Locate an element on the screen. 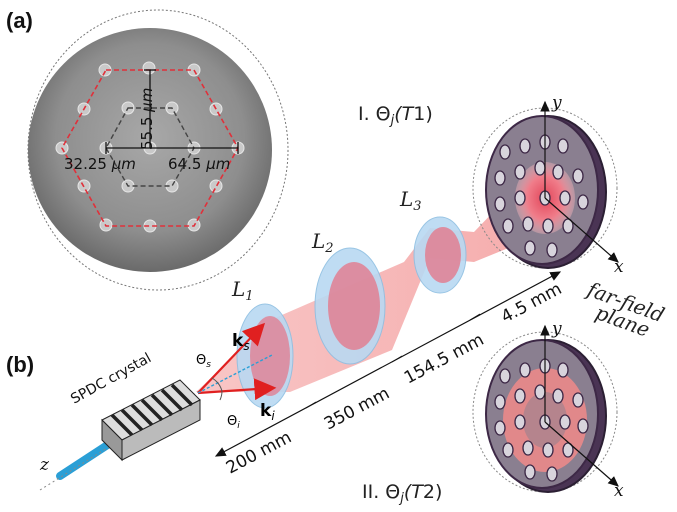 The image size is (677, 512). panel-b-label: (b) is located at coordinates (20, 364).